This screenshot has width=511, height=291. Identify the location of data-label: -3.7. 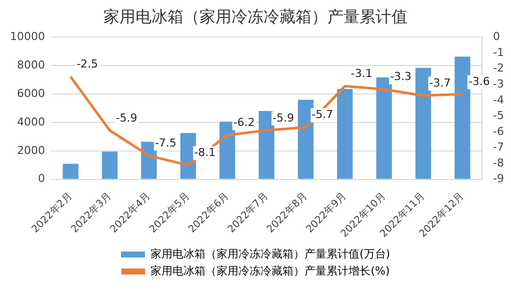
(440, 83).